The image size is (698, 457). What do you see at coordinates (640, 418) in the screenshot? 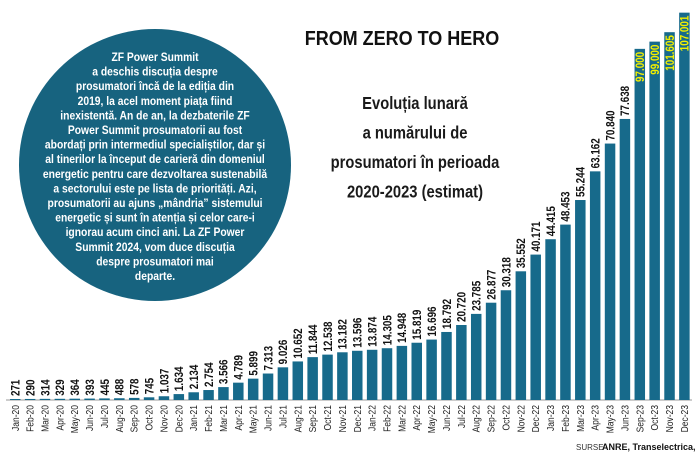
I see `category-label: Sep-23` at bounding box center [640, 418].